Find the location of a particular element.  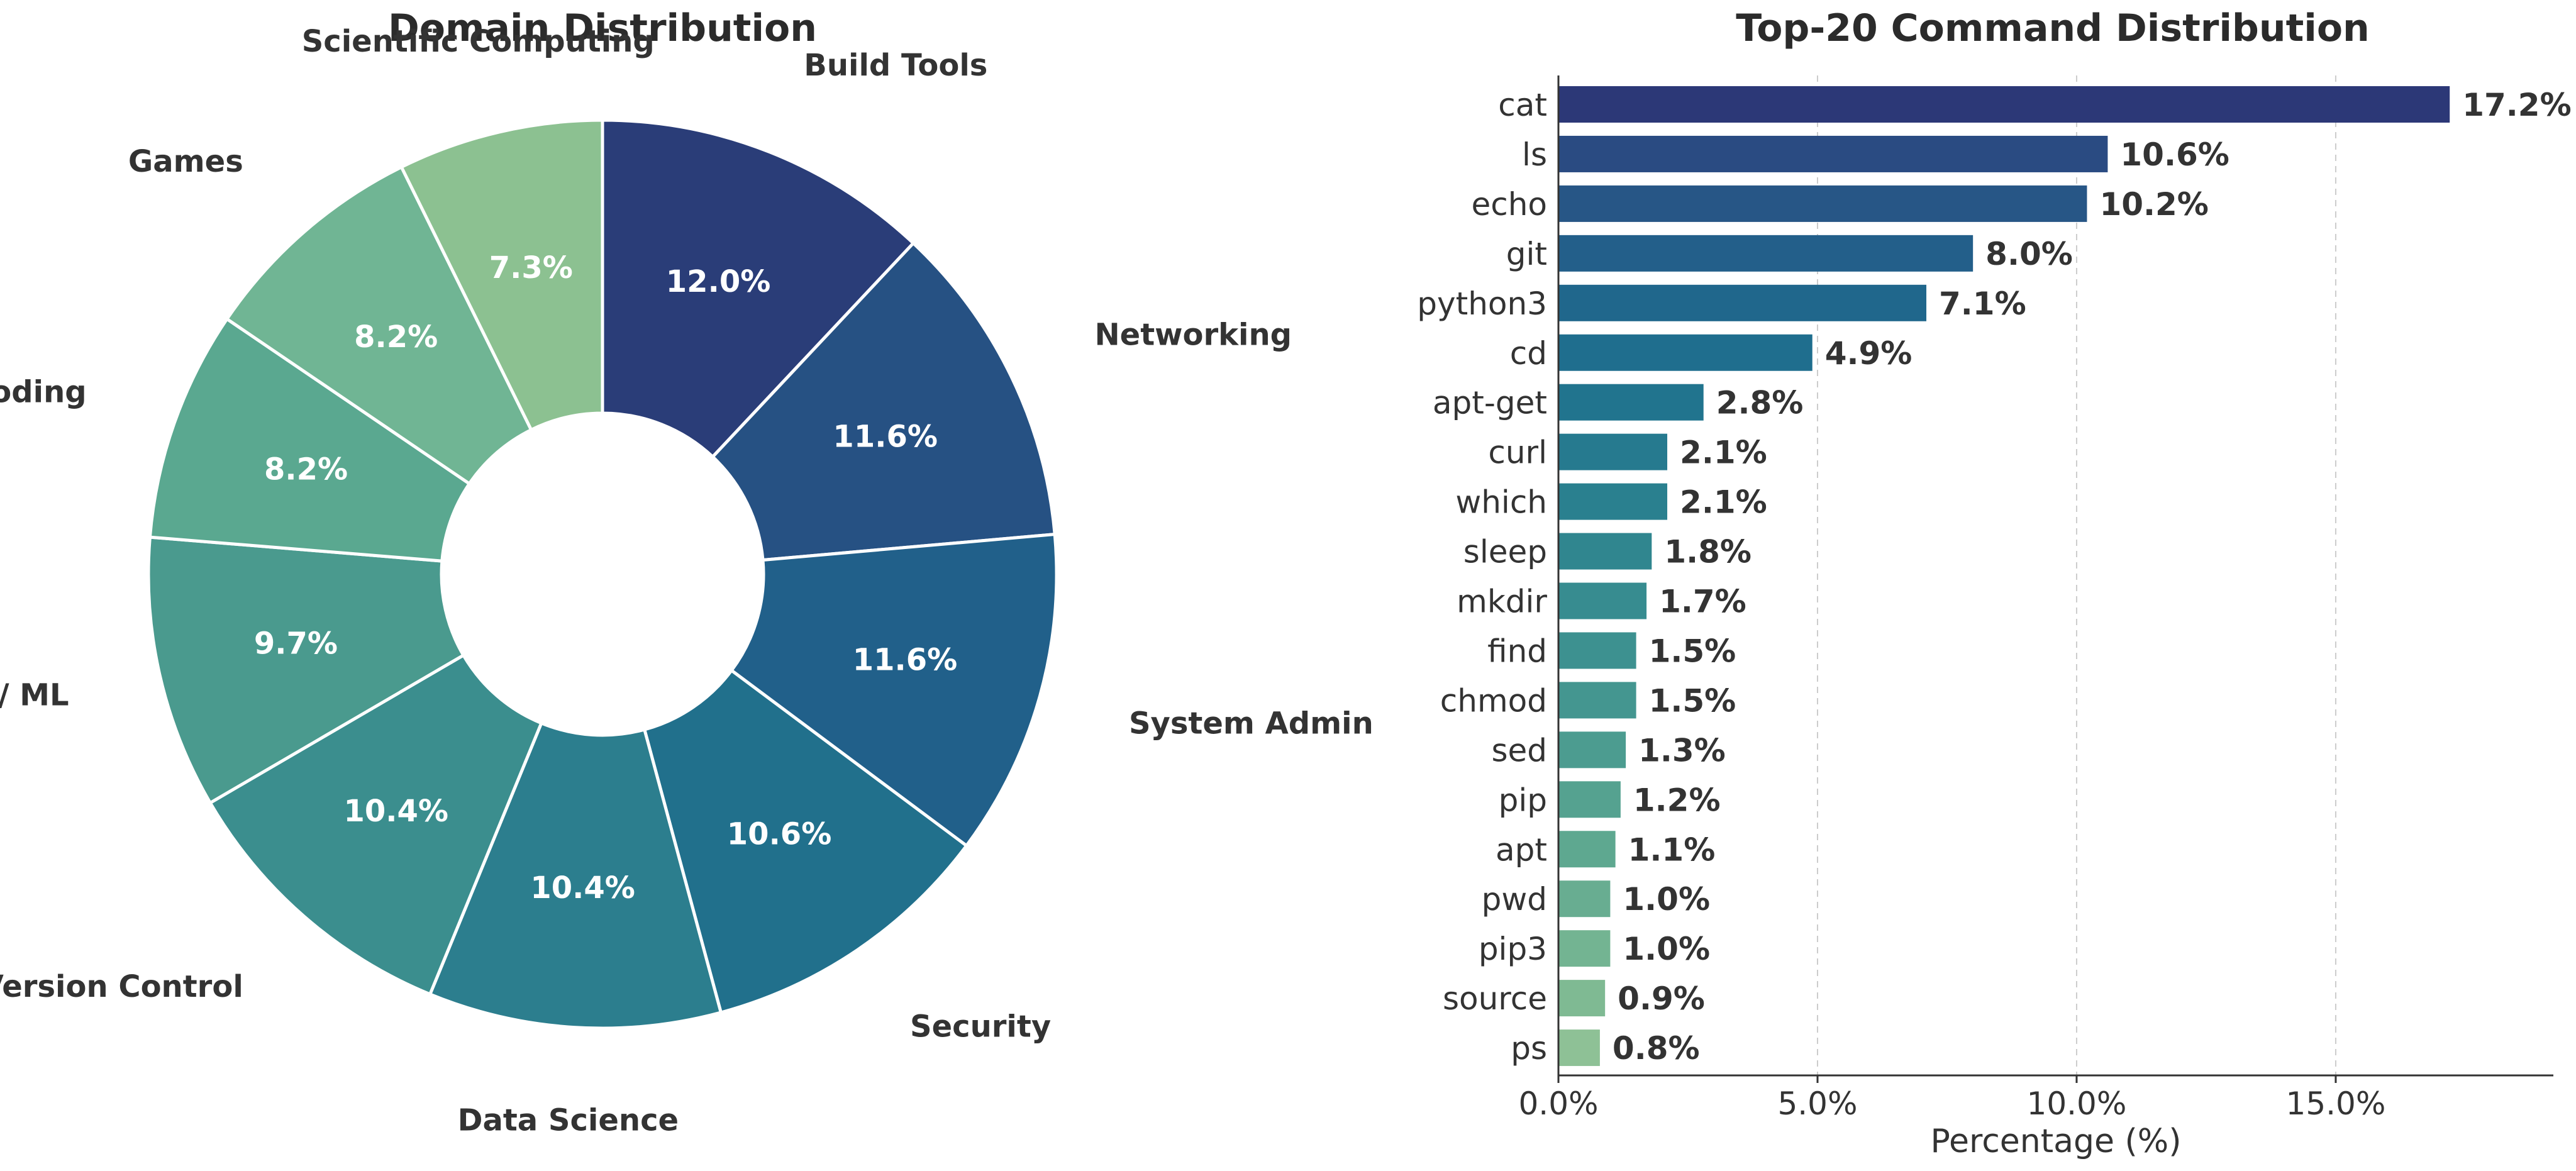

bar-category-label: find is located at coordinates (1517, 651).